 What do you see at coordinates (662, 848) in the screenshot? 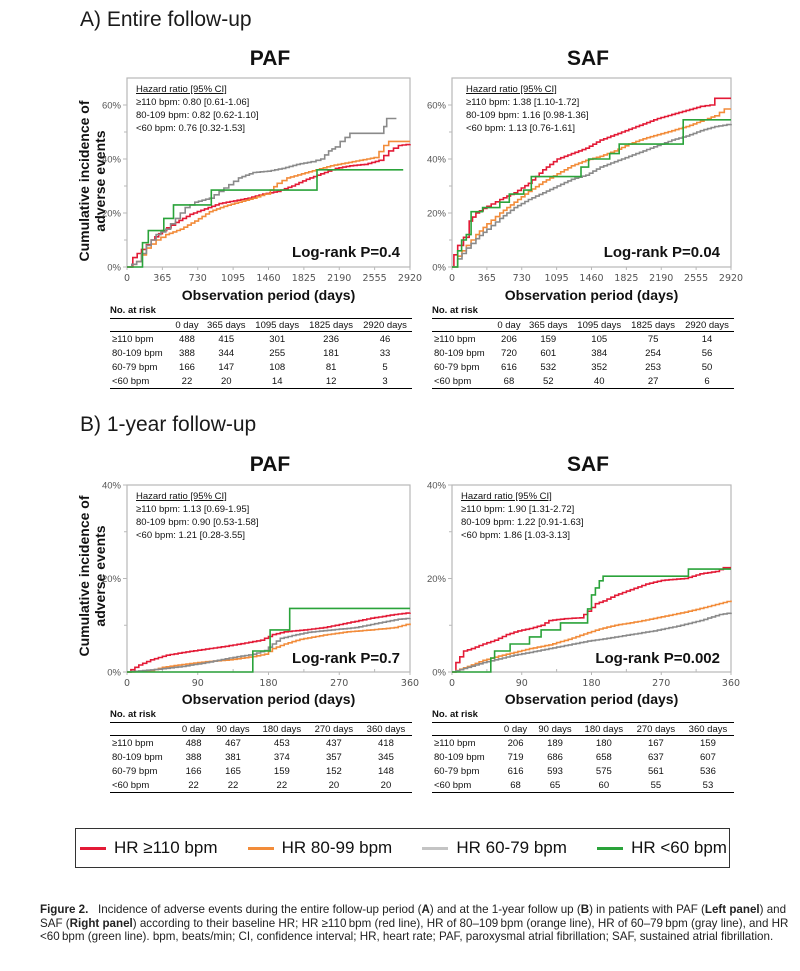
I see `legend-item-hr-lt60: HR <60 bpm` at bounding box center [662, 848].